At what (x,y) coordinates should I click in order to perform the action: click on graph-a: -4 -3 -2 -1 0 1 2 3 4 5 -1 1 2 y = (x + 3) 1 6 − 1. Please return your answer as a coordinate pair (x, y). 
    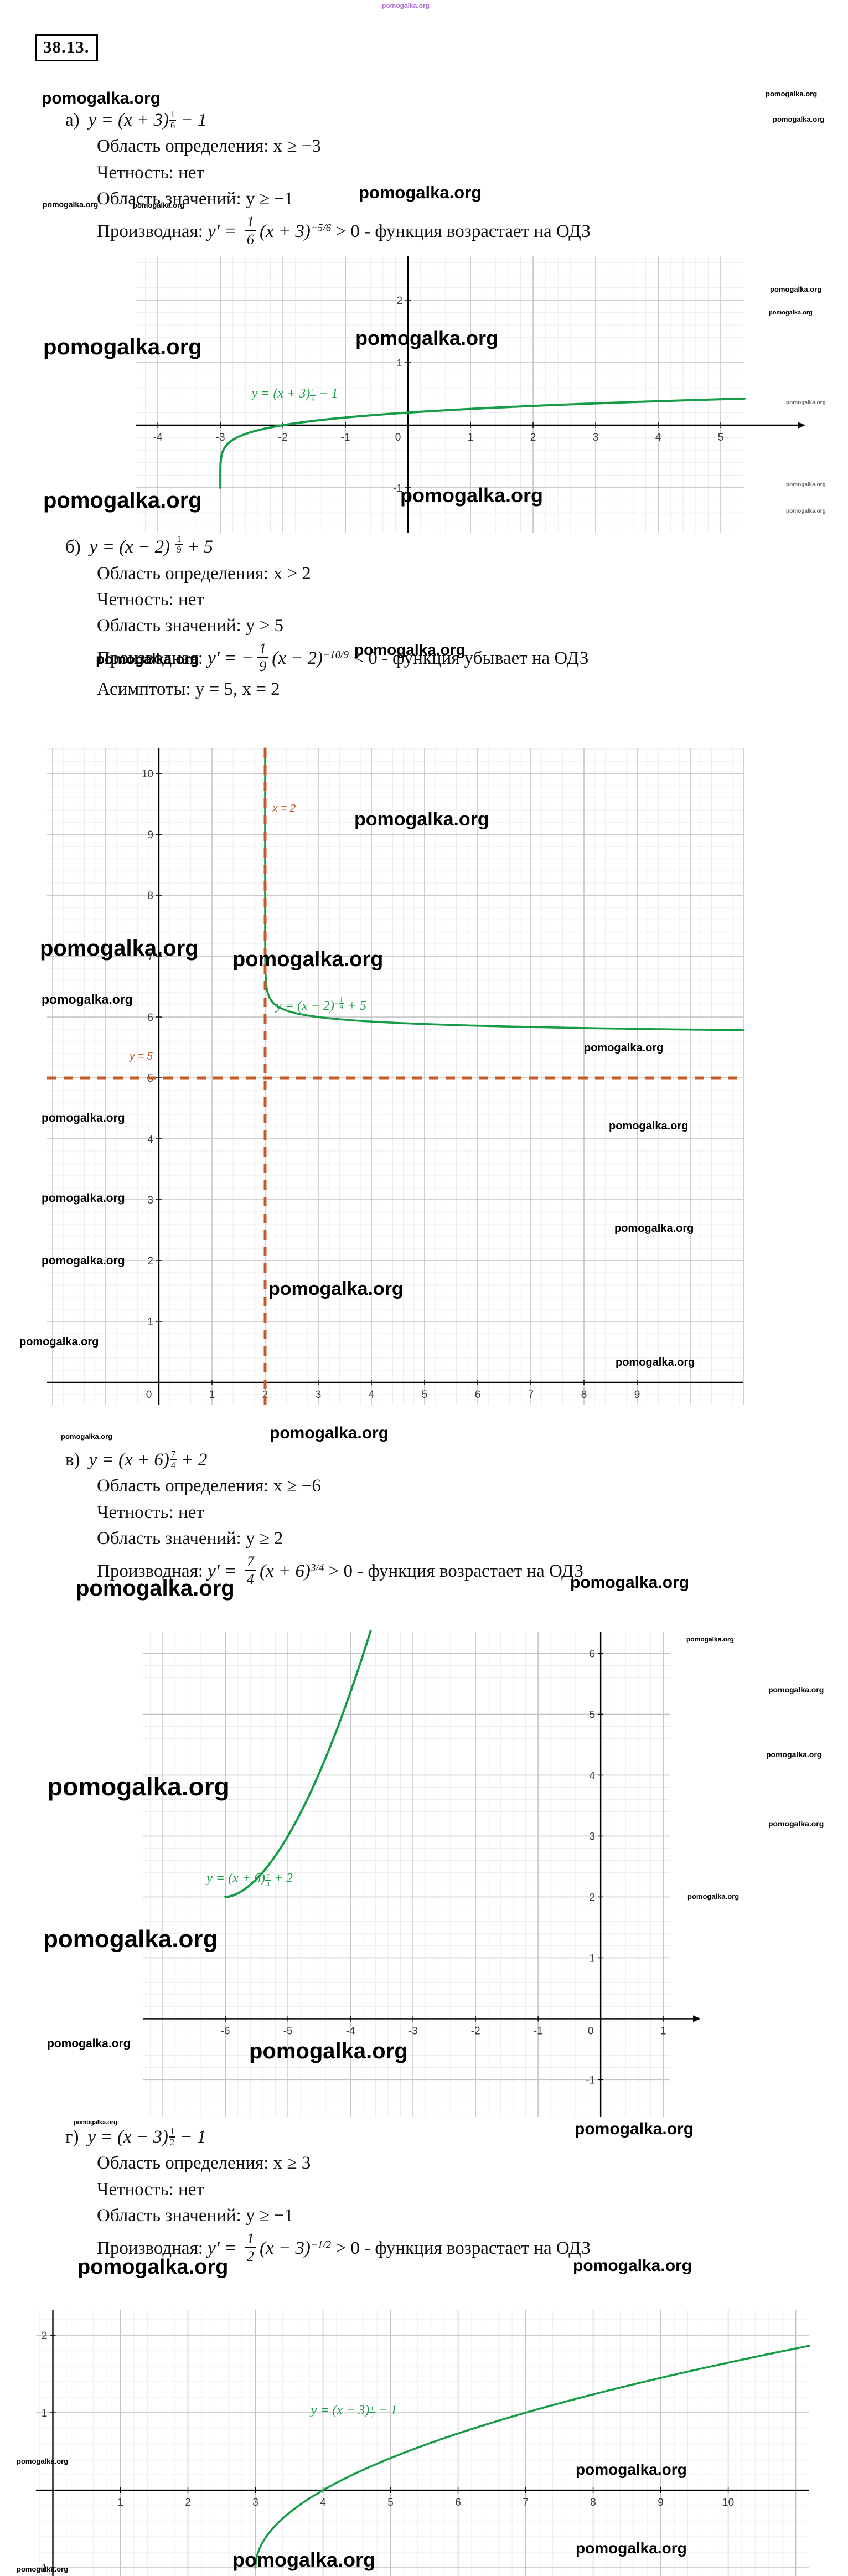
    Looking at the image, I should click on (470, 394).